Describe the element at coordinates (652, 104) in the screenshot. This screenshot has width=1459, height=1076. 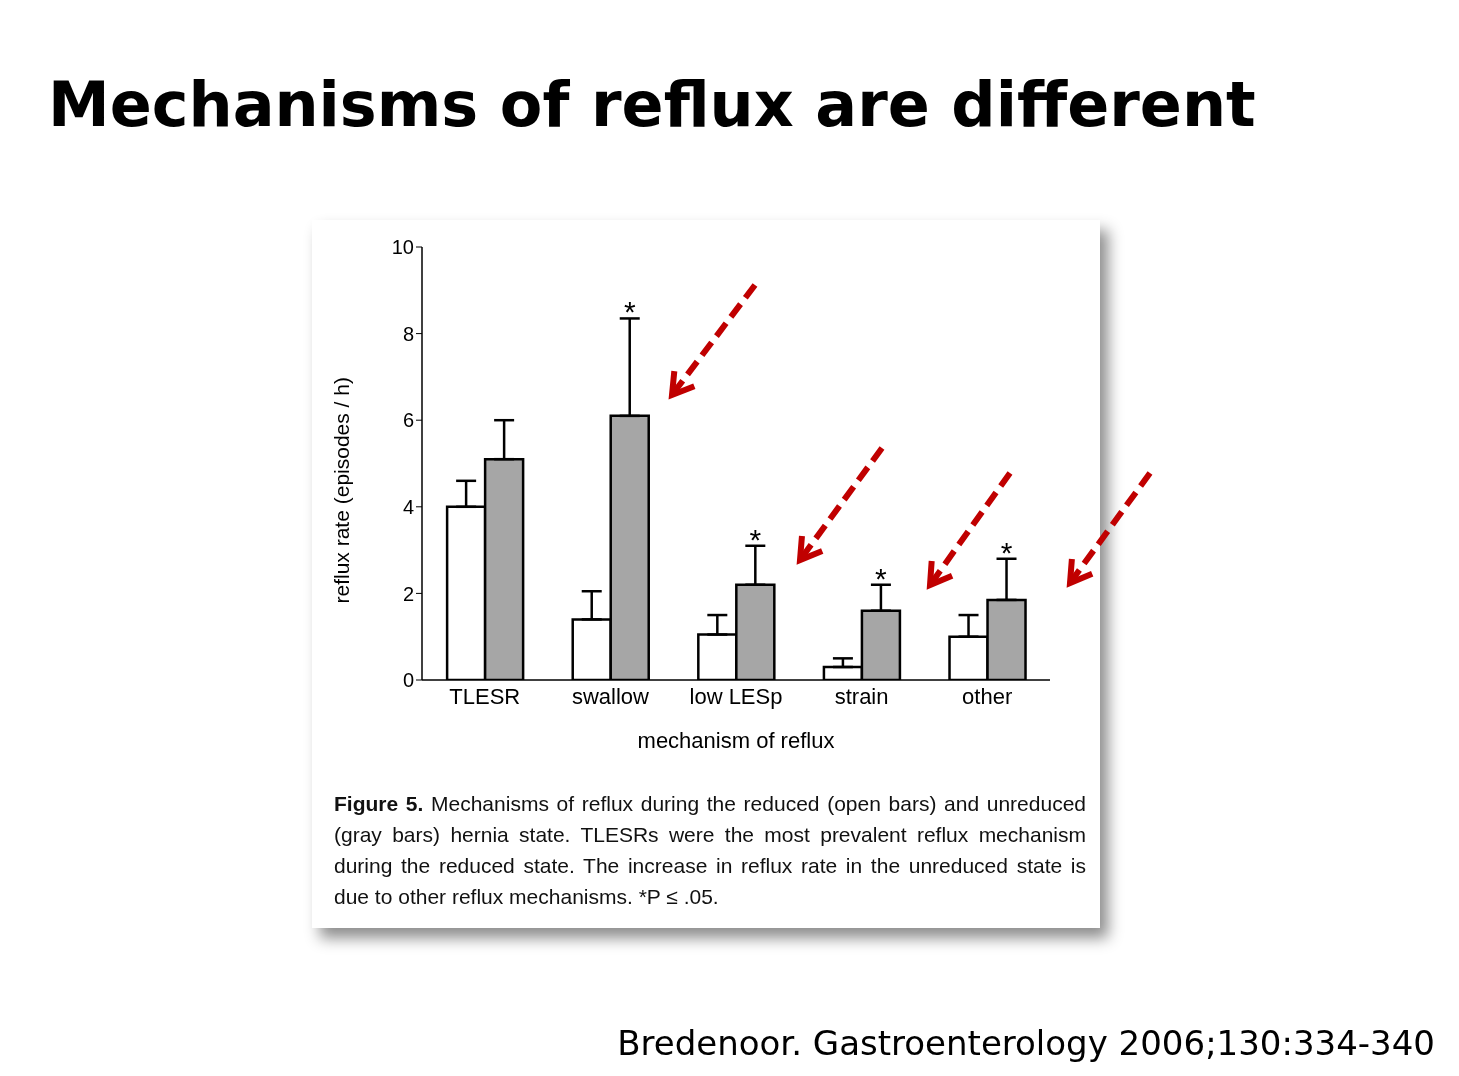
I see `chart-title: Mechanisms of reflux are different` at that location.